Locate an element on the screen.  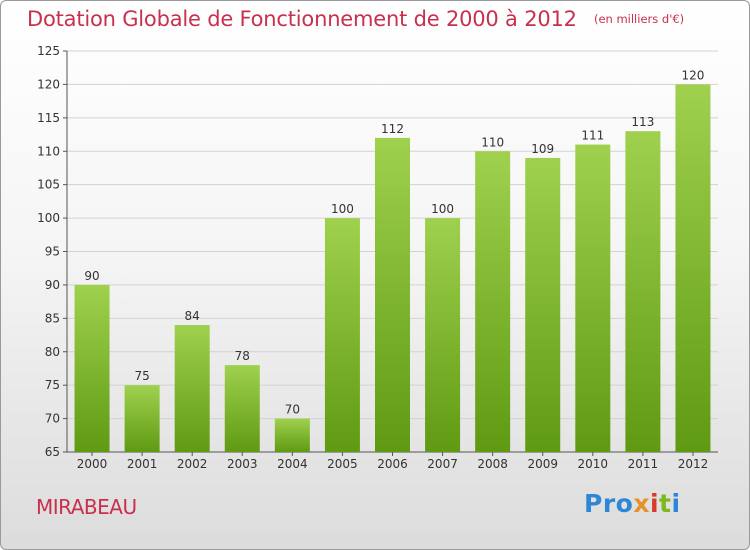
x-tick-label: 2006 is located at coordinates (392, 464).